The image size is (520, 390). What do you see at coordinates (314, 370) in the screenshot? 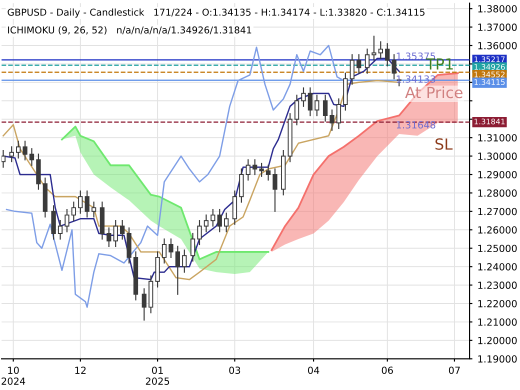
I see `x-tick-label: 04` at bounding box center [314, 370].